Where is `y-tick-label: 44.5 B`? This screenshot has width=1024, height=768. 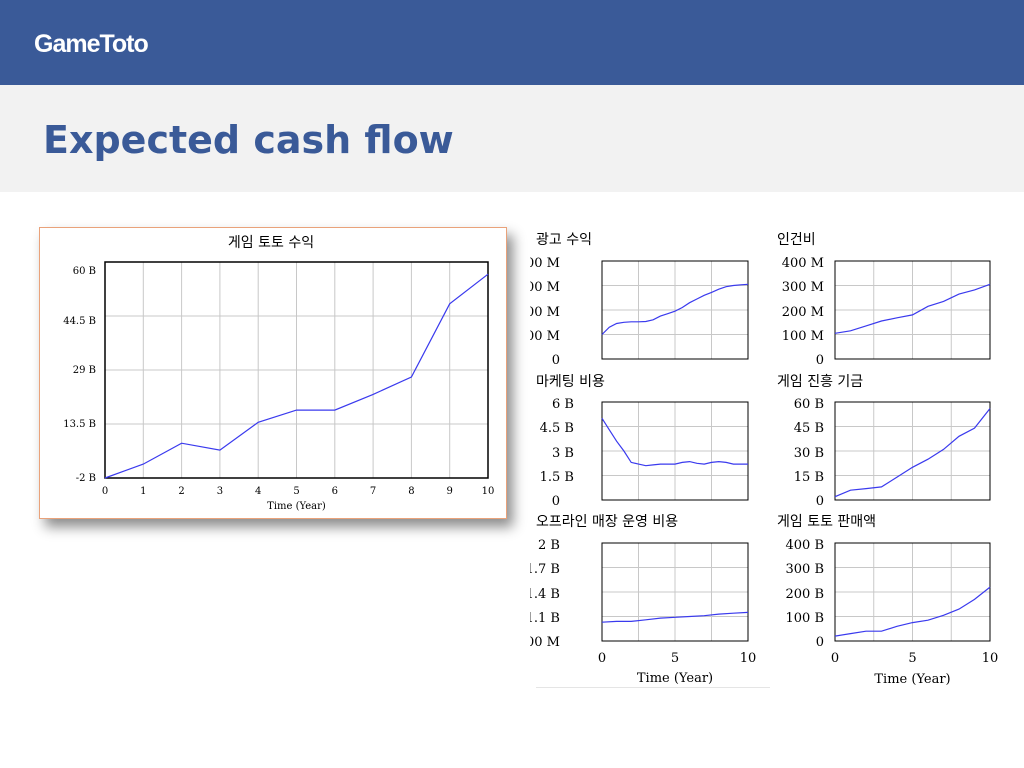 y-tick-label: 44.5 B is located at coordinates (79, 321).